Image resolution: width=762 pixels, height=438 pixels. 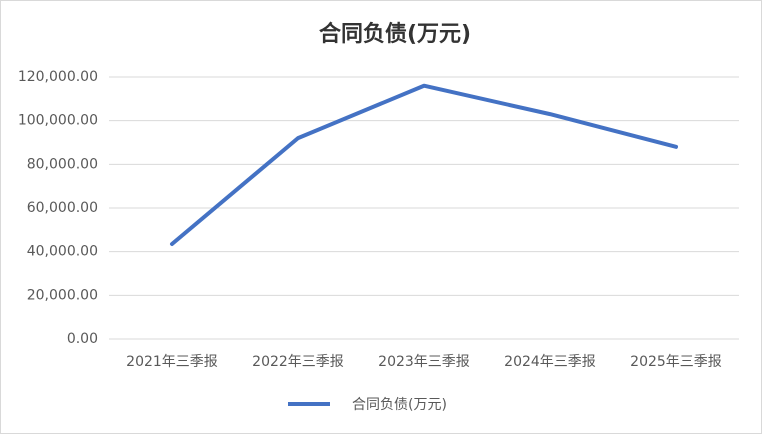 I want to click on y-tick-label: 20,000.00, so click(x=62, y=295).